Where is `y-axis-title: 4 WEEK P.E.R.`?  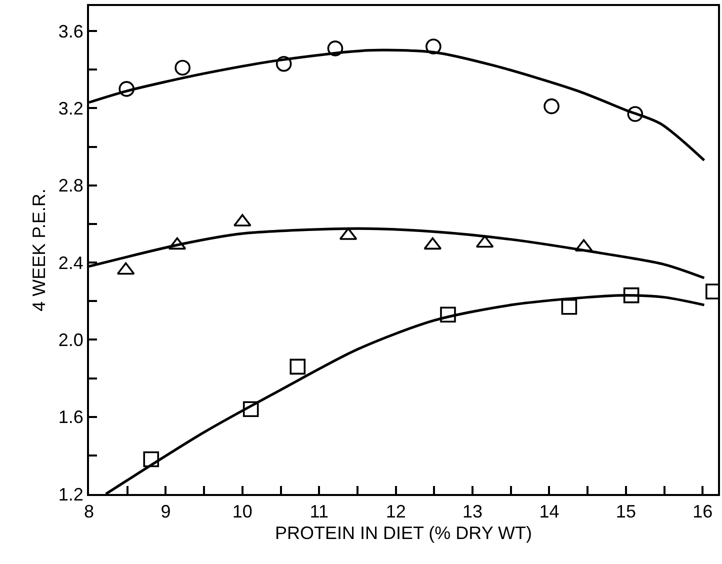 y-axis-title: 4 WEEK P.E.R. is located at coordinates (39, 250).